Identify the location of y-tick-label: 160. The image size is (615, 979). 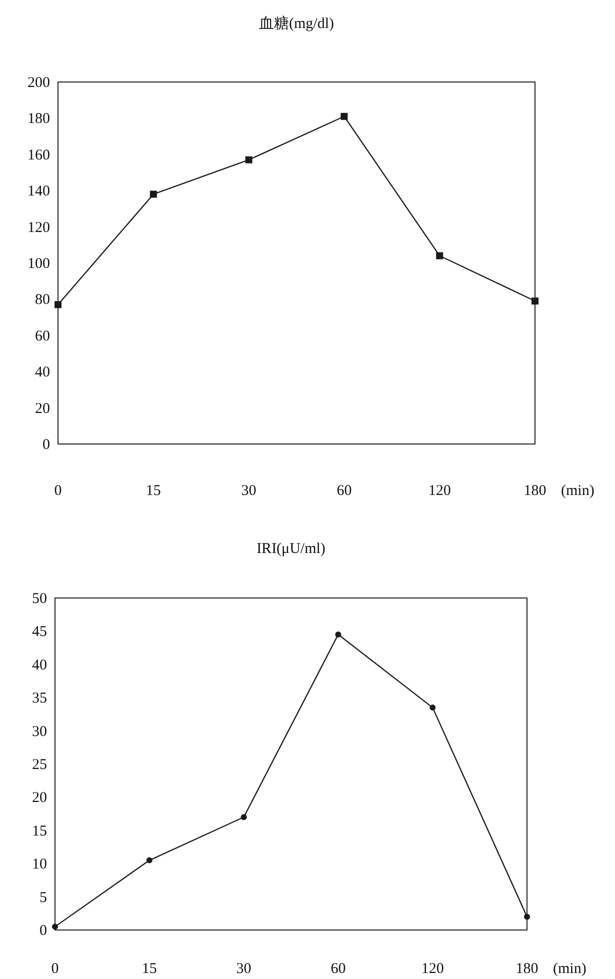
(39, 155).